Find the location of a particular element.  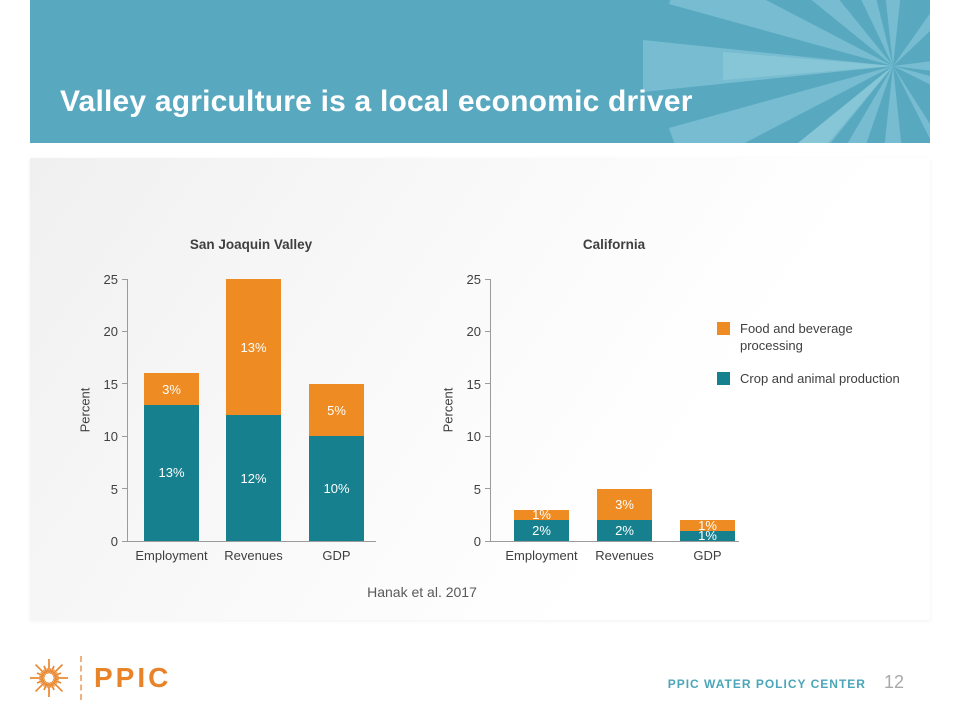

bar-revenues: 12% 13% is located at coordinates (253, 410).